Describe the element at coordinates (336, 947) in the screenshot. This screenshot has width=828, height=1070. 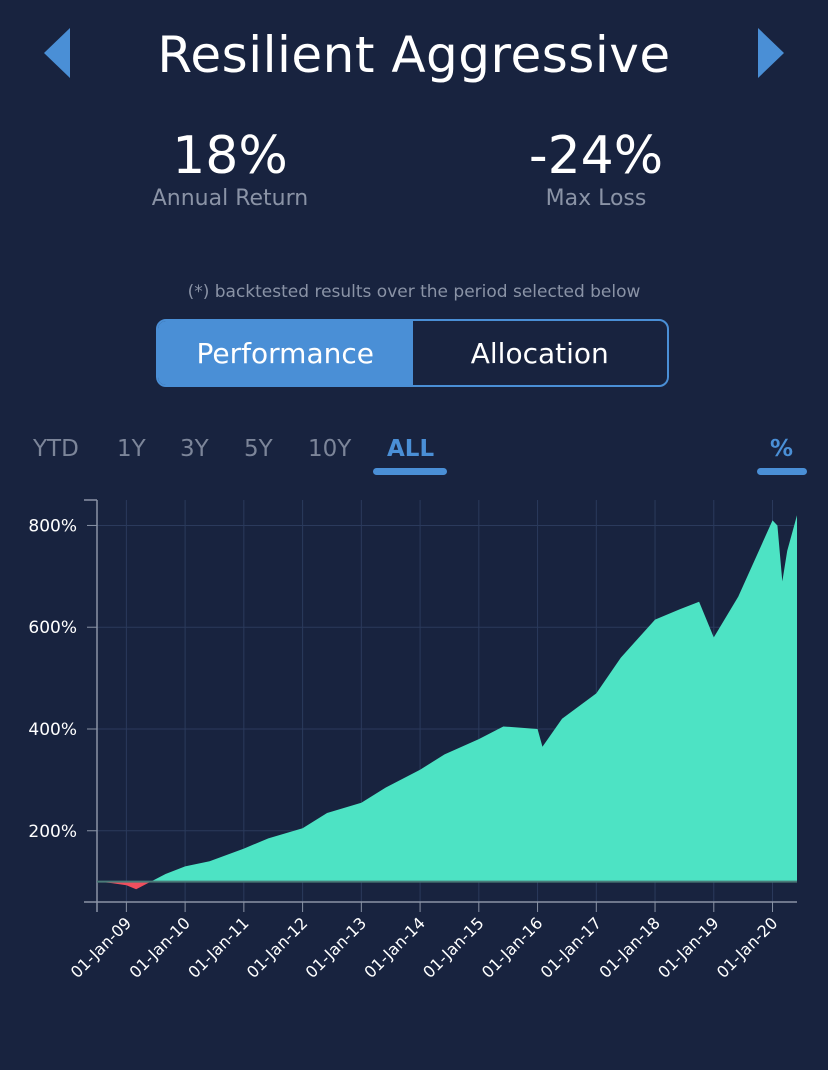
I see `x-tick-label: 01-Jan-13` at that location.